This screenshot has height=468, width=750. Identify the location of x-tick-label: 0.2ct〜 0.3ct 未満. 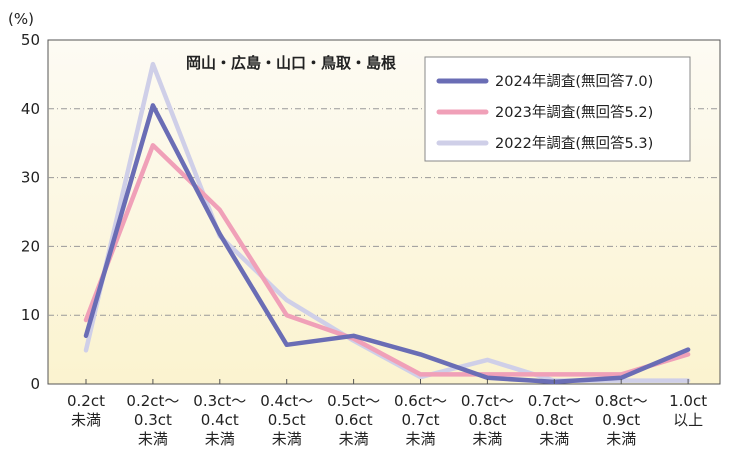
(152, 420).